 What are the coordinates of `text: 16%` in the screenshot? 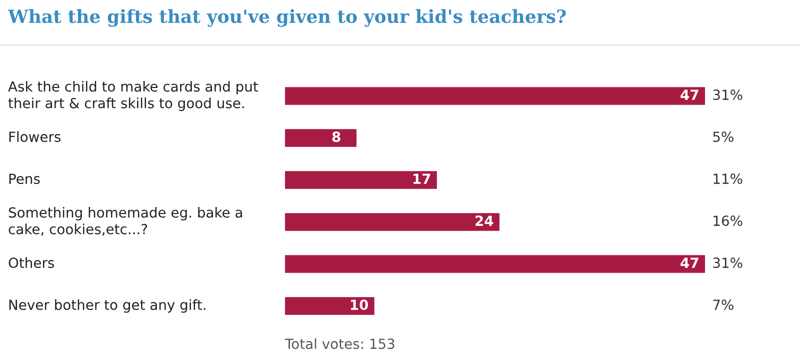 It's located at (728, 221).